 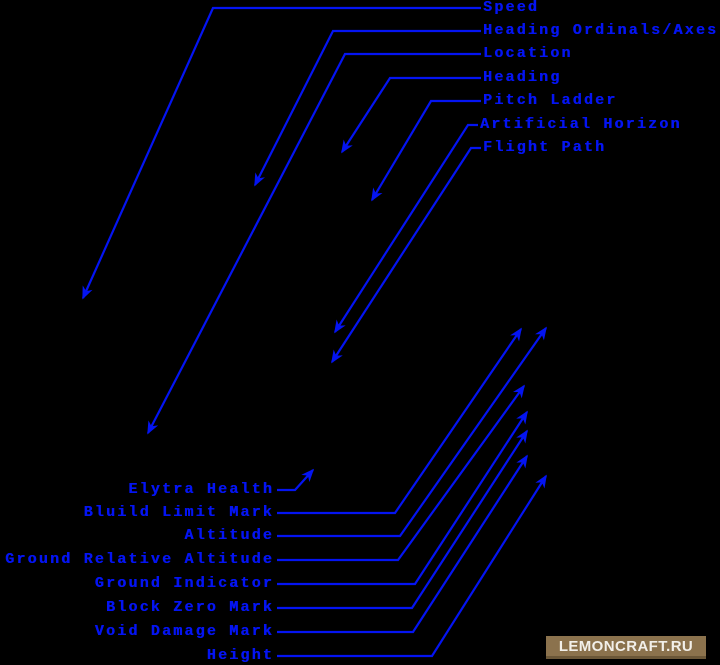 I want to click on callout-label-block-zero-mark: Block Zero Mark, so click(x=189, y=607).